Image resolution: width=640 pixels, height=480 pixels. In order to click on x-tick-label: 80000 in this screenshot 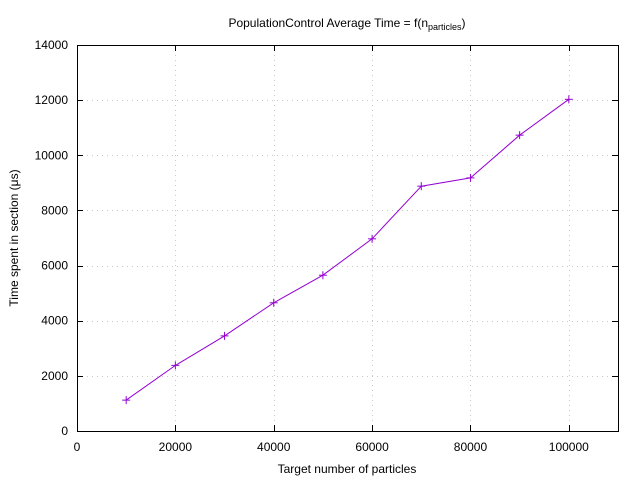, I will do `click(471, 447)`.